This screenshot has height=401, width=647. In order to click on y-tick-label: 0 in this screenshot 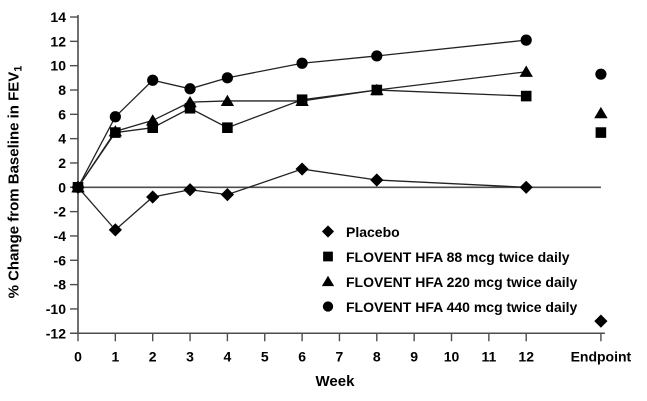, I will do `click(62, 187)`.